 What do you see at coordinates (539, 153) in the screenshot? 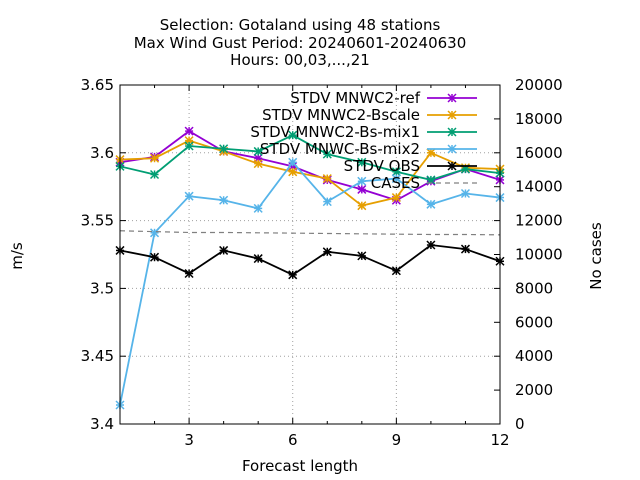
I see `y2-tick-label: 16000` at bounding box center [539, 153].